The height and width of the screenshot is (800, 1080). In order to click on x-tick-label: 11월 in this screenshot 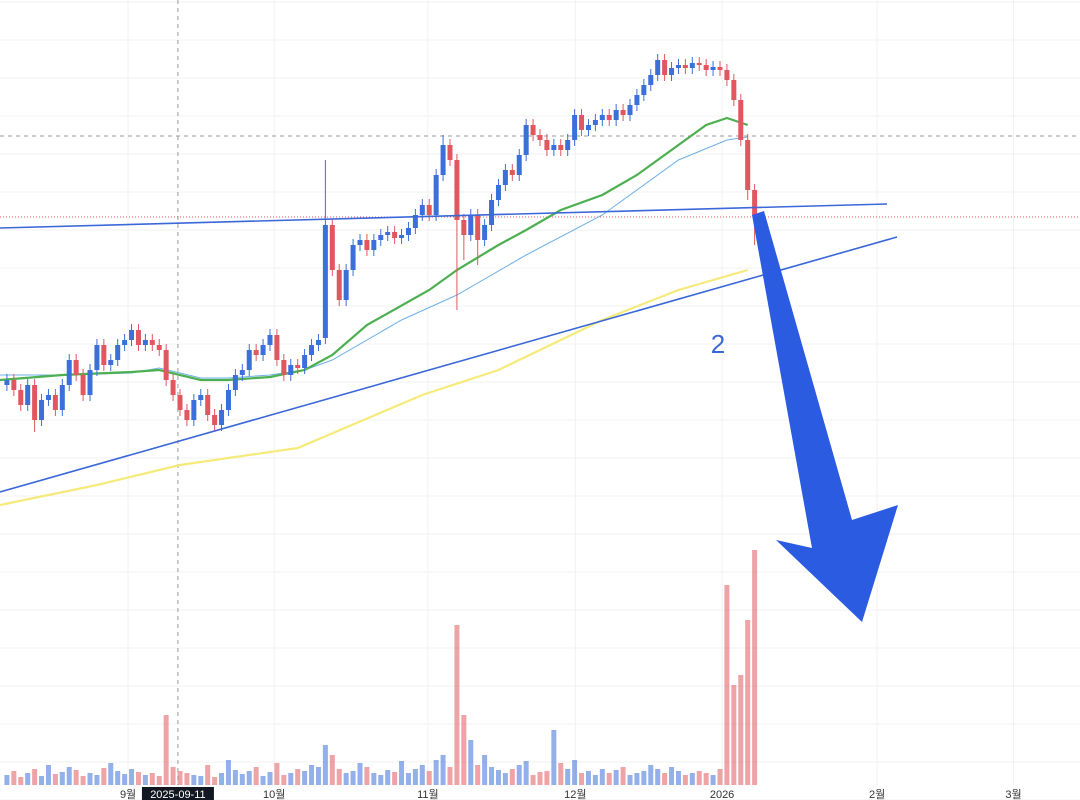, I will do `click(428, 794)`.